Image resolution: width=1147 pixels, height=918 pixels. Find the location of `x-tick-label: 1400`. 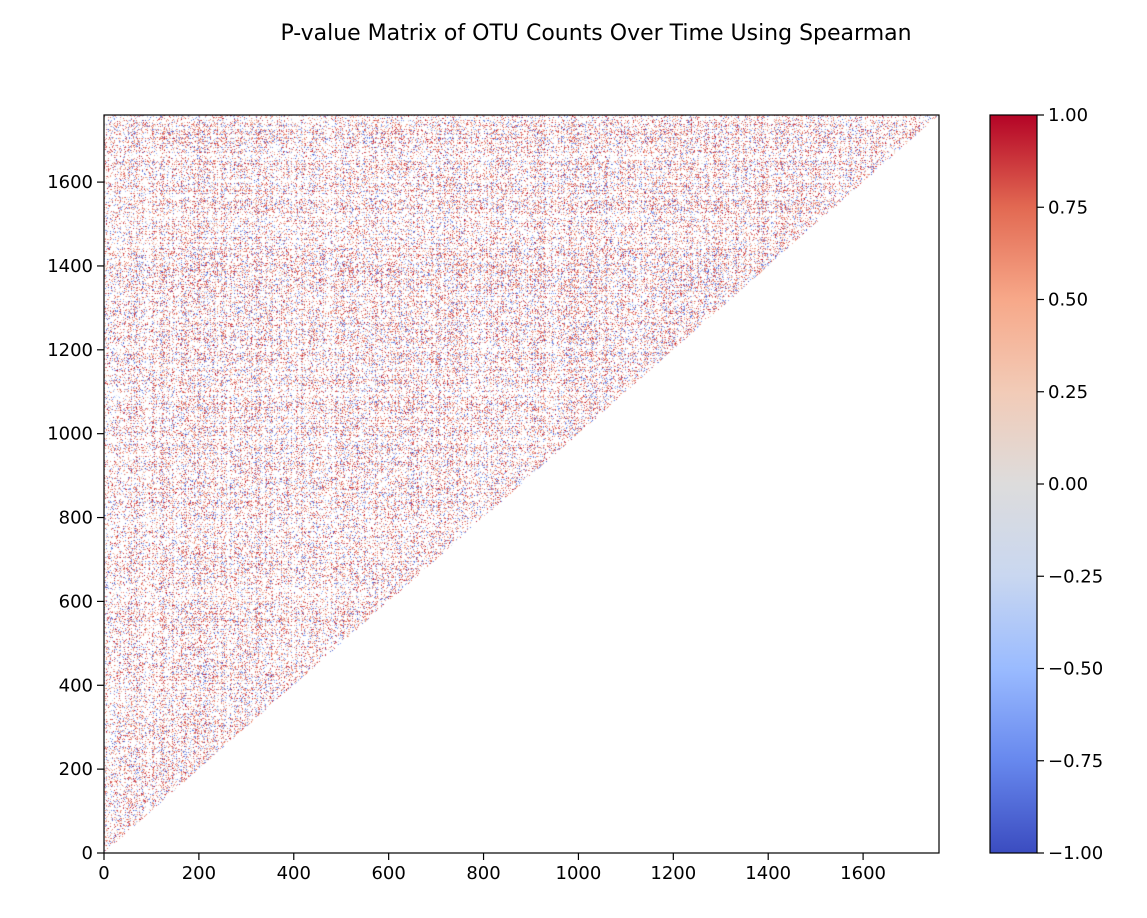

x-tick-label: 1400 is located at coordinates (768, 873).